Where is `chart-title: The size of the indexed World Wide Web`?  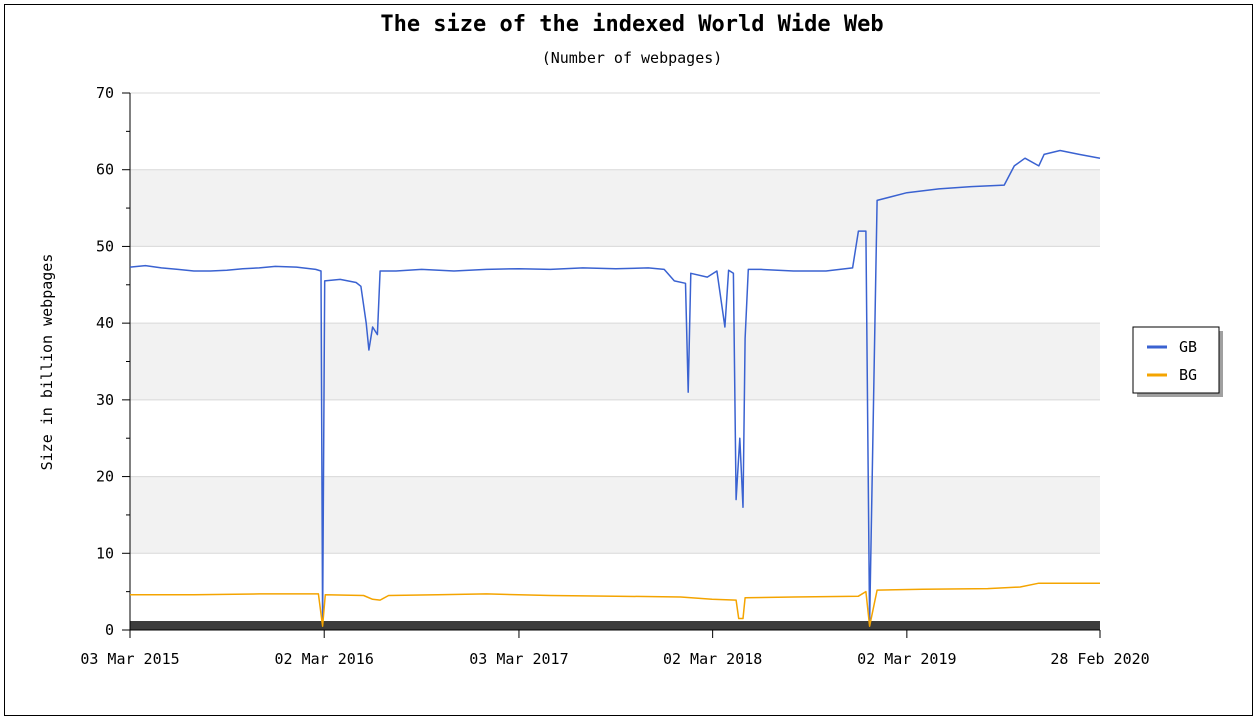
chart-title: The size of the indexed World Wide Web is located at coordinates (631, 24).